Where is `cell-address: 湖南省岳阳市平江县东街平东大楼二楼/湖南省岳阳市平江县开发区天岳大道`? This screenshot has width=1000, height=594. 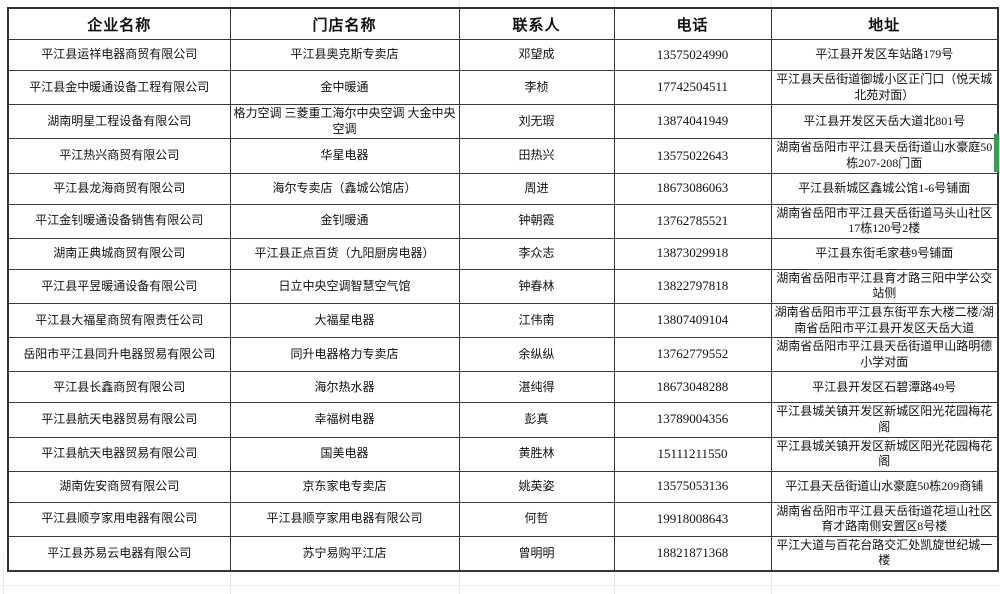
cell-address: 湖南省岳阳市平江县东街平东大楼二楼/湖南省岳阳市平江县开发区天岳大道 is located at coordinates (884, 320).